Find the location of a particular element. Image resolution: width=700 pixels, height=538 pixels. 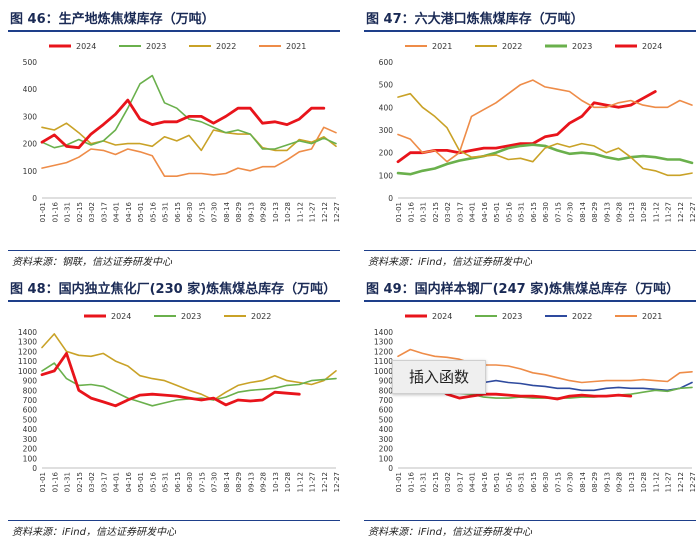

y-tick-label: 900 is located at coordinates (386, 381).